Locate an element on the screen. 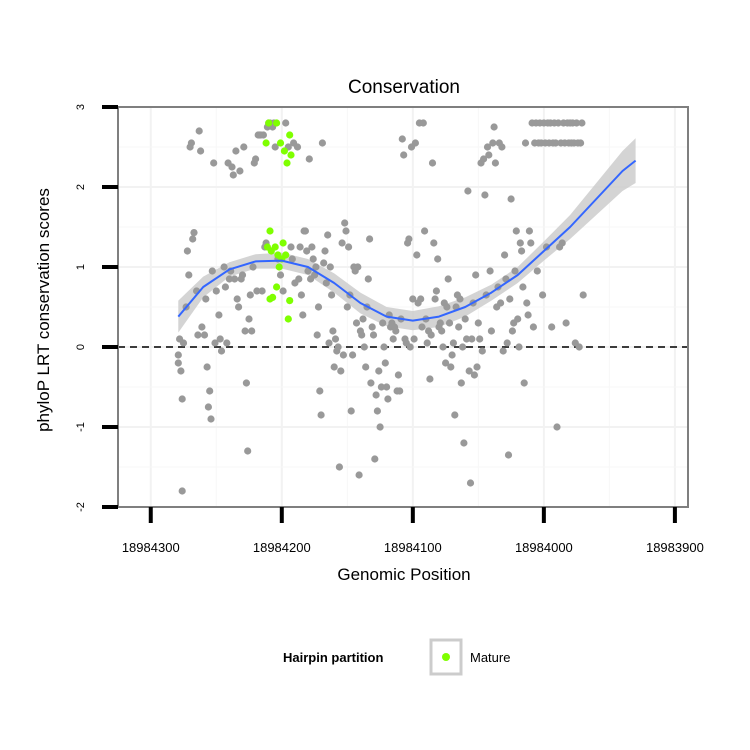 Image resolution: width=750 pixels, height=750 pixels. y-tick-label: 2 is located at coordinates (81, 187).